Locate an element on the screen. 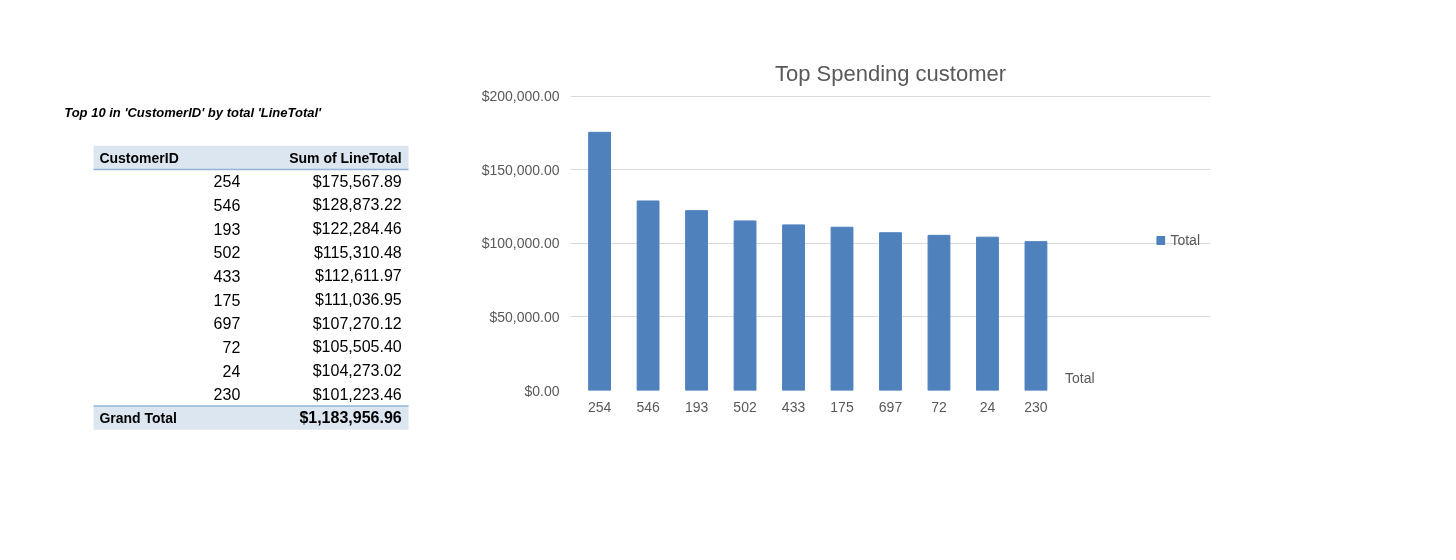 The width and height of the screenshot is (1456, 560). category-label: 230 is located at coordinates (227, 395).